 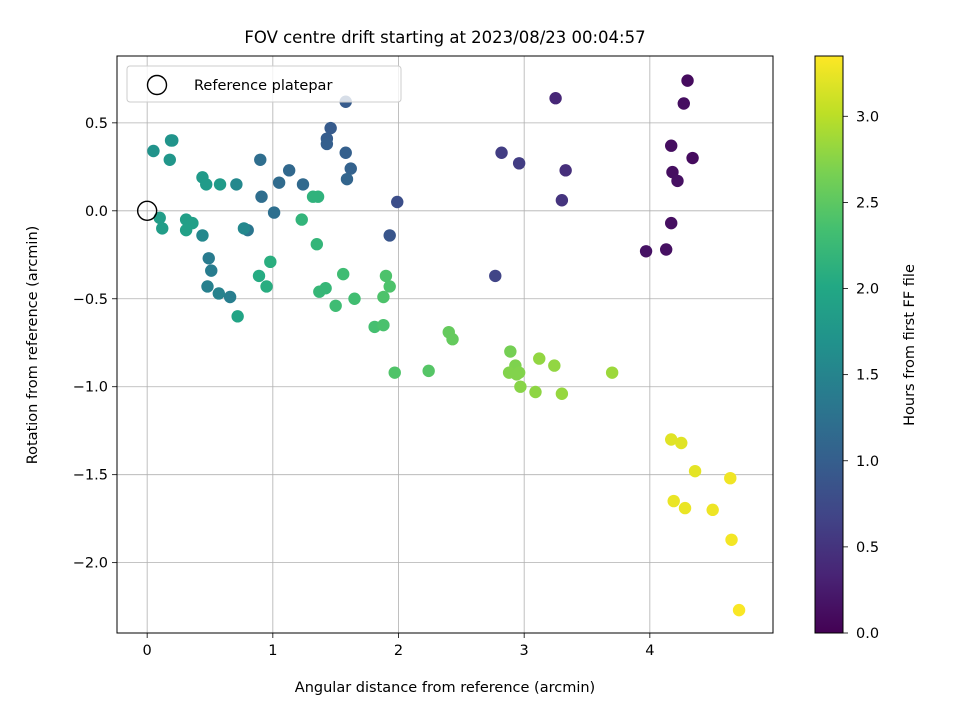 I want to click on y-tick-label: 0.5, so click(x=96, y=124).